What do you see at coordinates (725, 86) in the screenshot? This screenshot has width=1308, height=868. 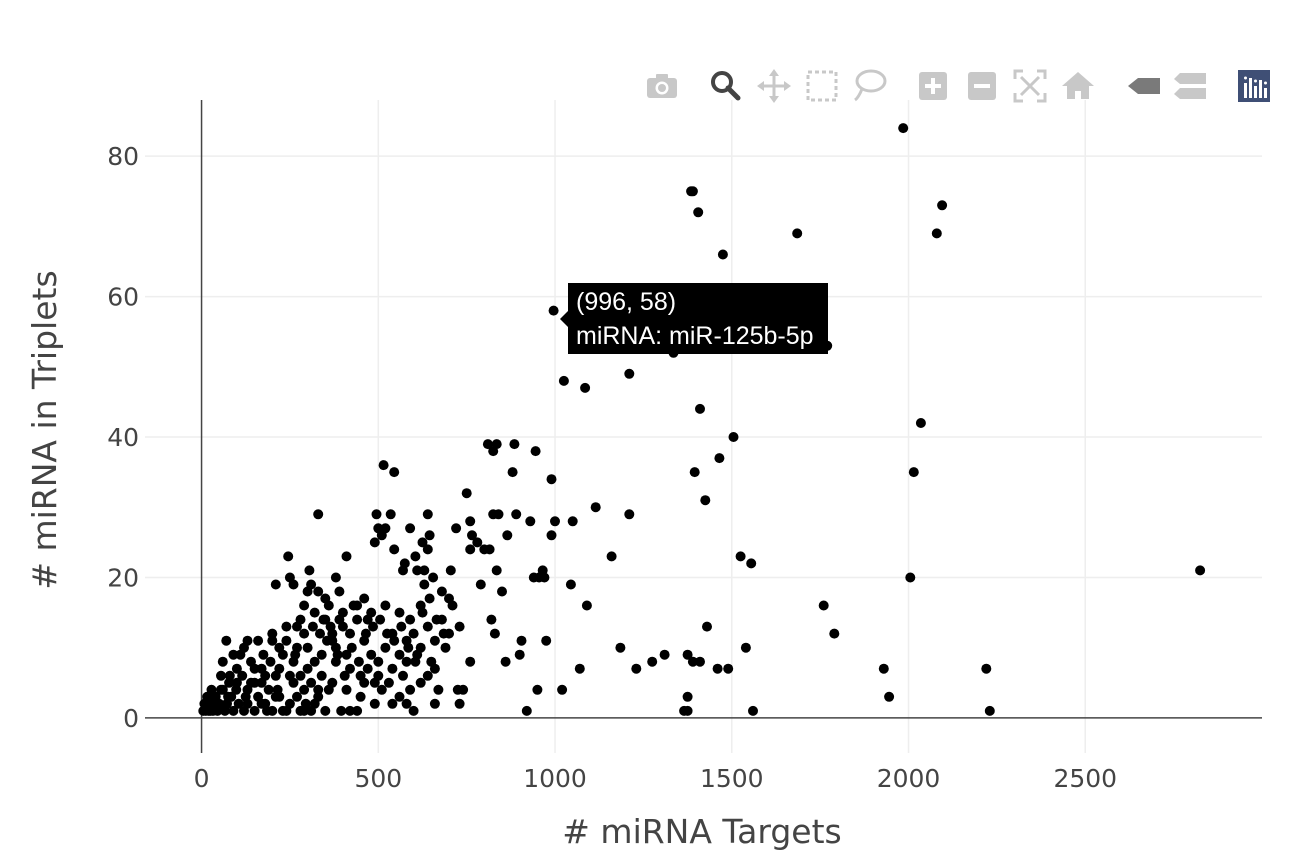 I see `zoom-button` at bounding box center [725, 86].